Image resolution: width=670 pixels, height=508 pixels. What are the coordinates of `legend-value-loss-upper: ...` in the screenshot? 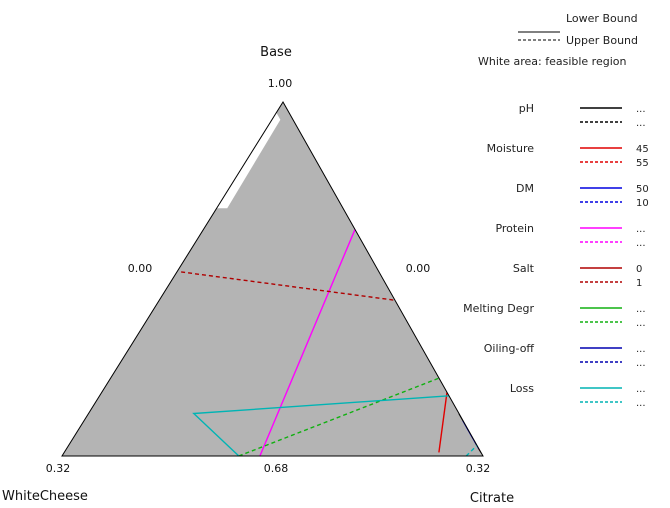 It's located at (641, 403).